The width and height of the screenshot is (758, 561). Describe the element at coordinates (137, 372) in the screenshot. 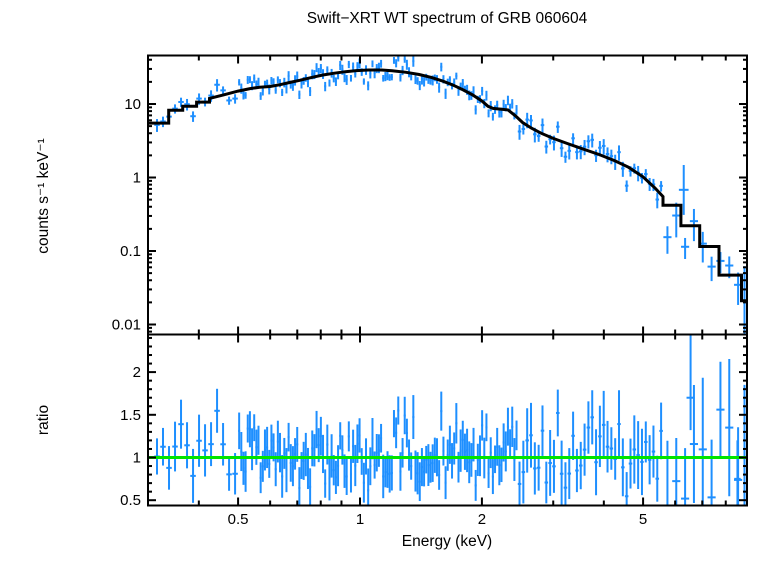

I see `ratio-tick-label: 2` at that location.